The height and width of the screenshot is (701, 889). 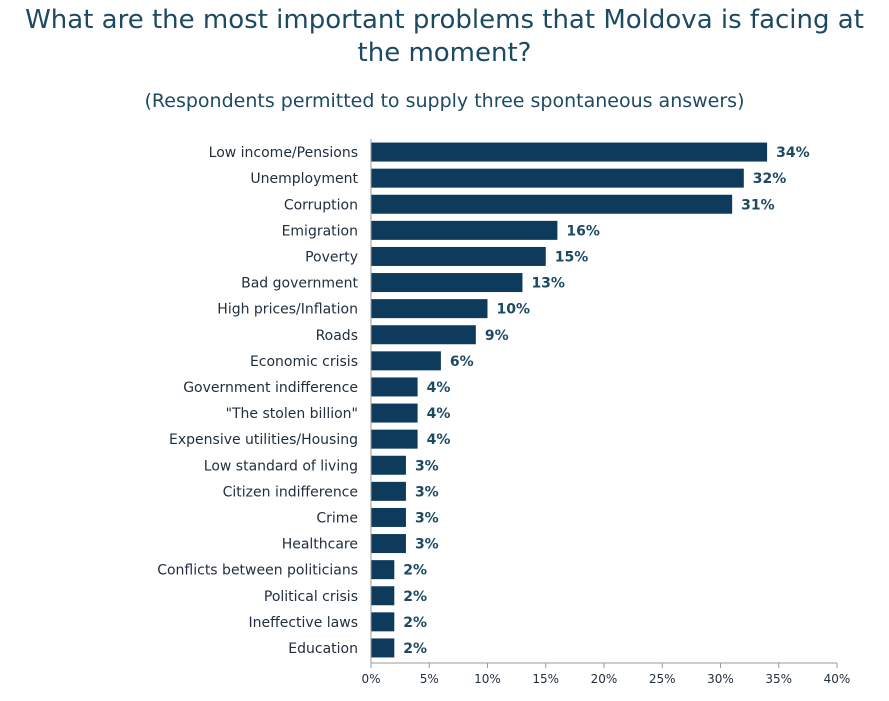 What do you see at coordinates (304, 179) in the screenshot?
I see `category-label: Unemployment` at bounding box center [304, 179].